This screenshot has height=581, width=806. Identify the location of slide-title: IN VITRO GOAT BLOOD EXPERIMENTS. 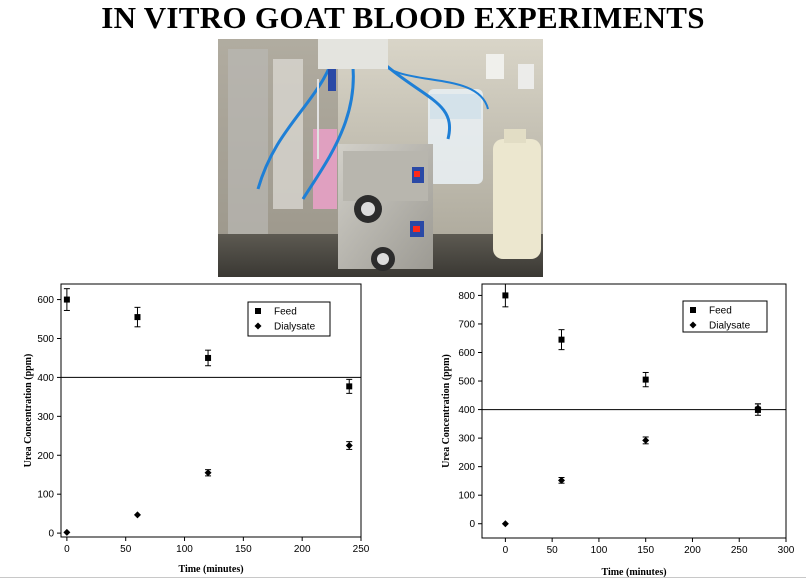
(403, 17).